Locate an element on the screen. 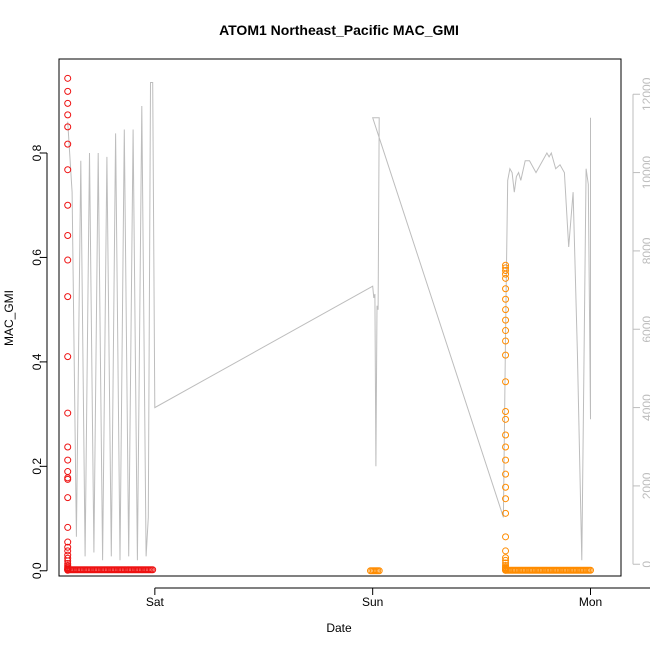 This screenshot has height=650, width=650. y2-tick-label: 0 is located at coordinates (645, 564).